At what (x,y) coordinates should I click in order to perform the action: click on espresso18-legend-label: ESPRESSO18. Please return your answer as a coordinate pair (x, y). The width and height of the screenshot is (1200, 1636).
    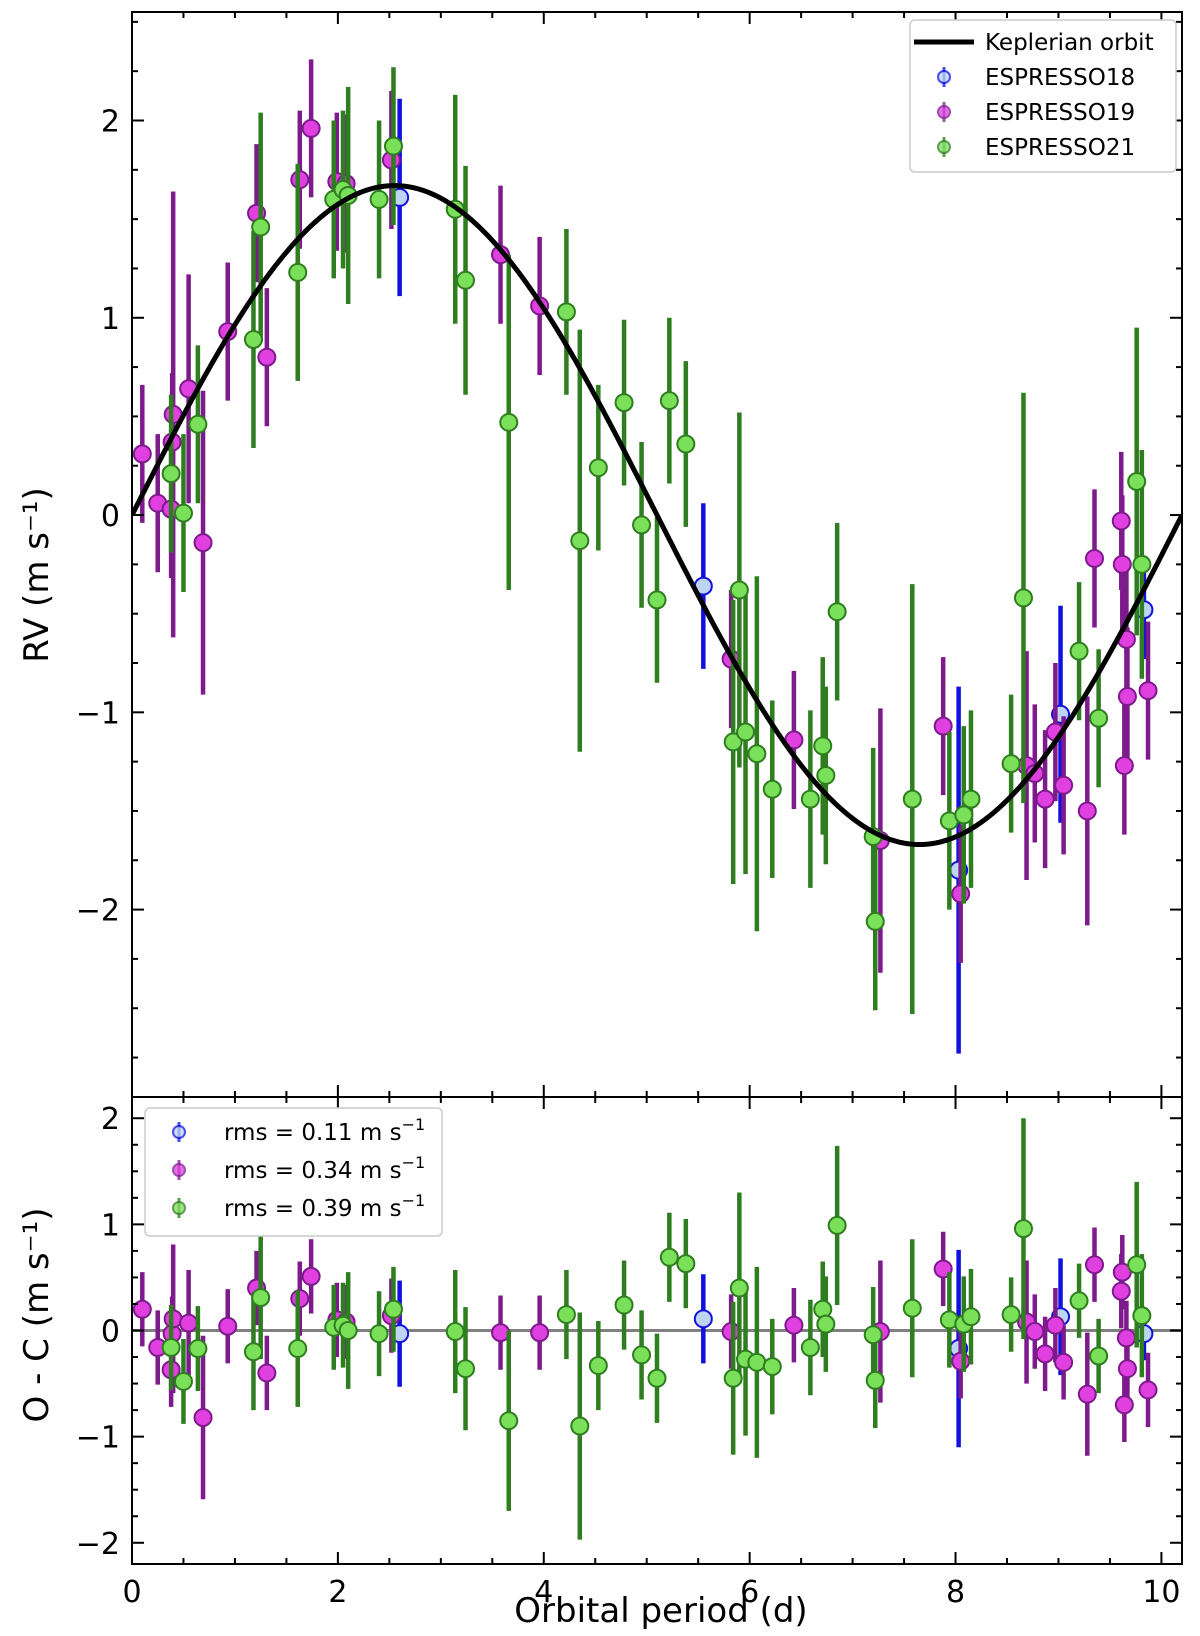
    Looking at the image, I should click on (1060, 78).